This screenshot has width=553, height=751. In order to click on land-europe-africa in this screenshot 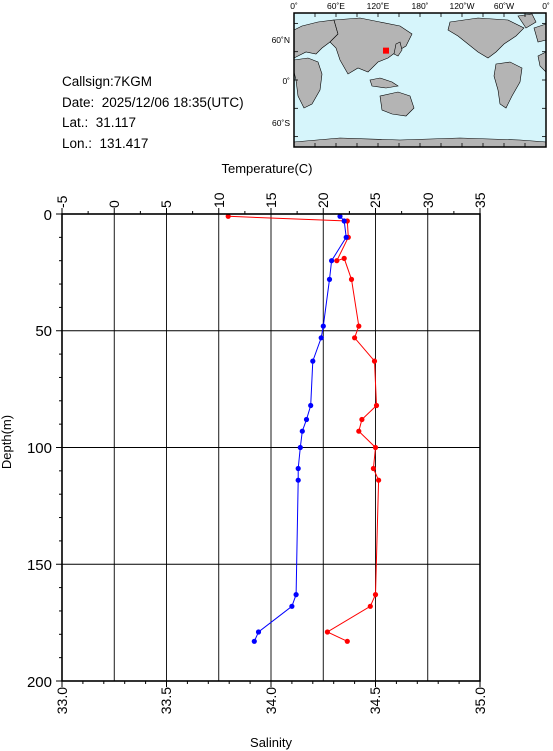, I will do `click(316, 39)`.